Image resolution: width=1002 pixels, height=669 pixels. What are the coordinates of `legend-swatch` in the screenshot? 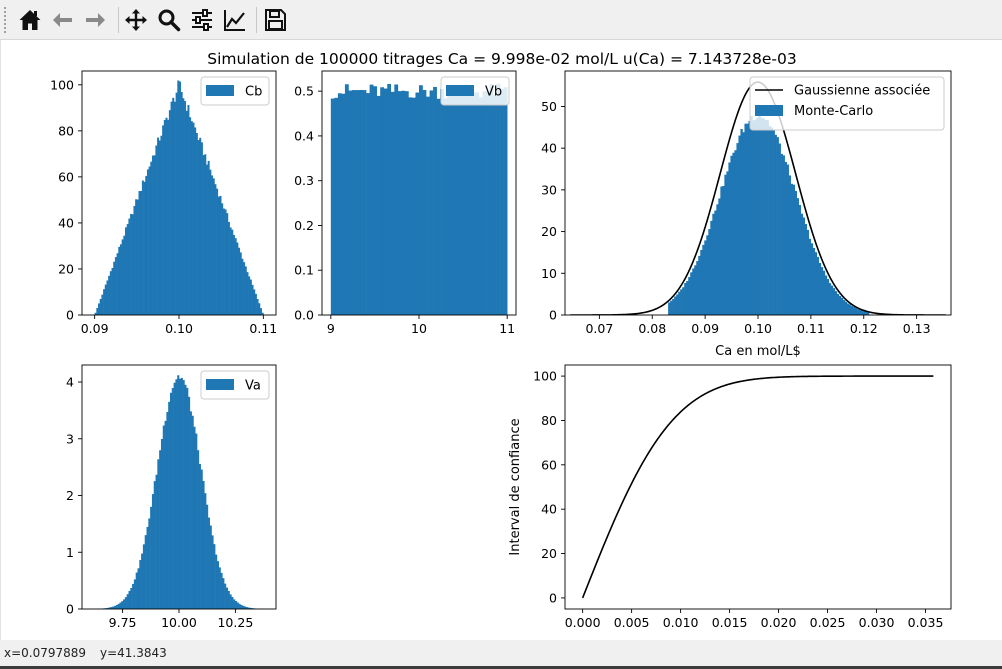 It's located at (769, 110).